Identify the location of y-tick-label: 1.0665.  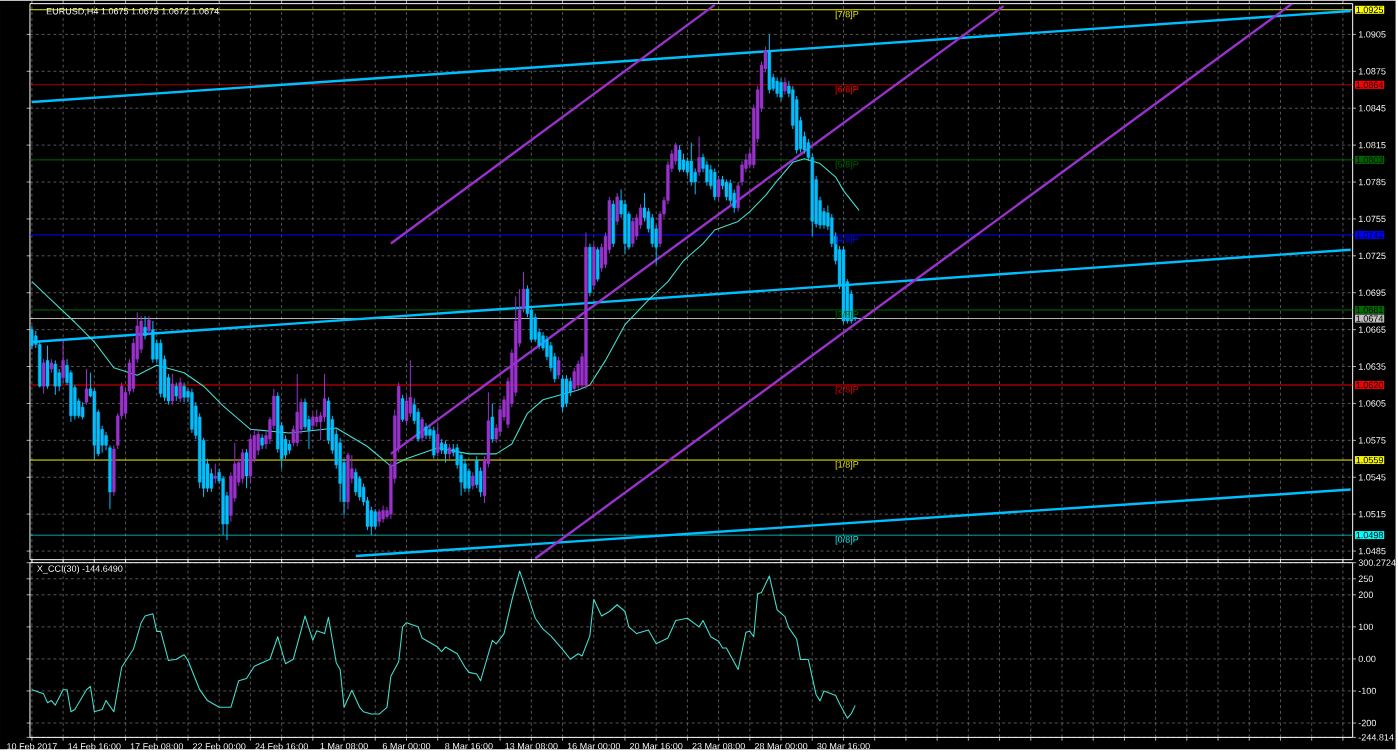
(1372, 330).